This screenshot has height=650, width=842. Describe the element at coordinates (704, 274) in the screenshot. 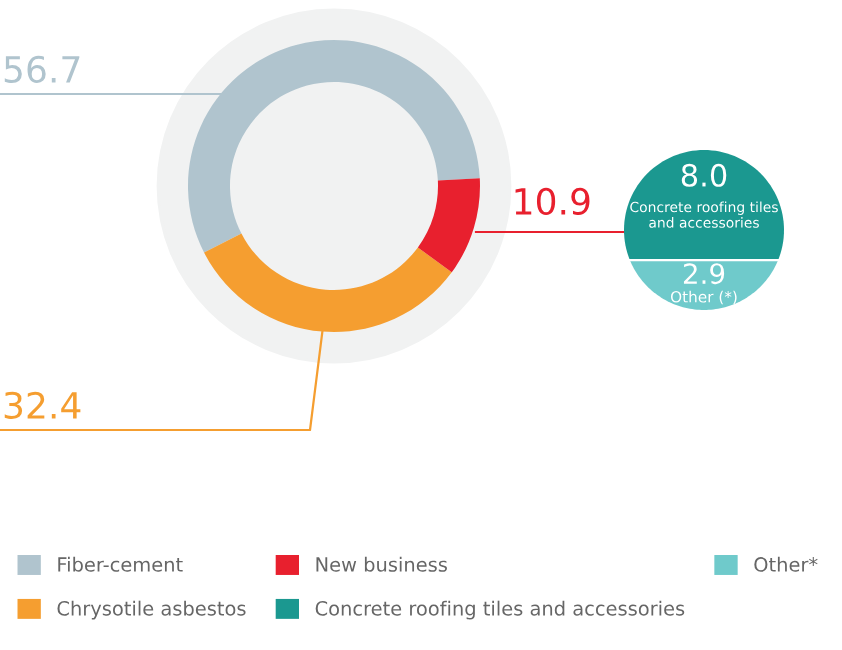

I see `data-label: 2.9` at that location.